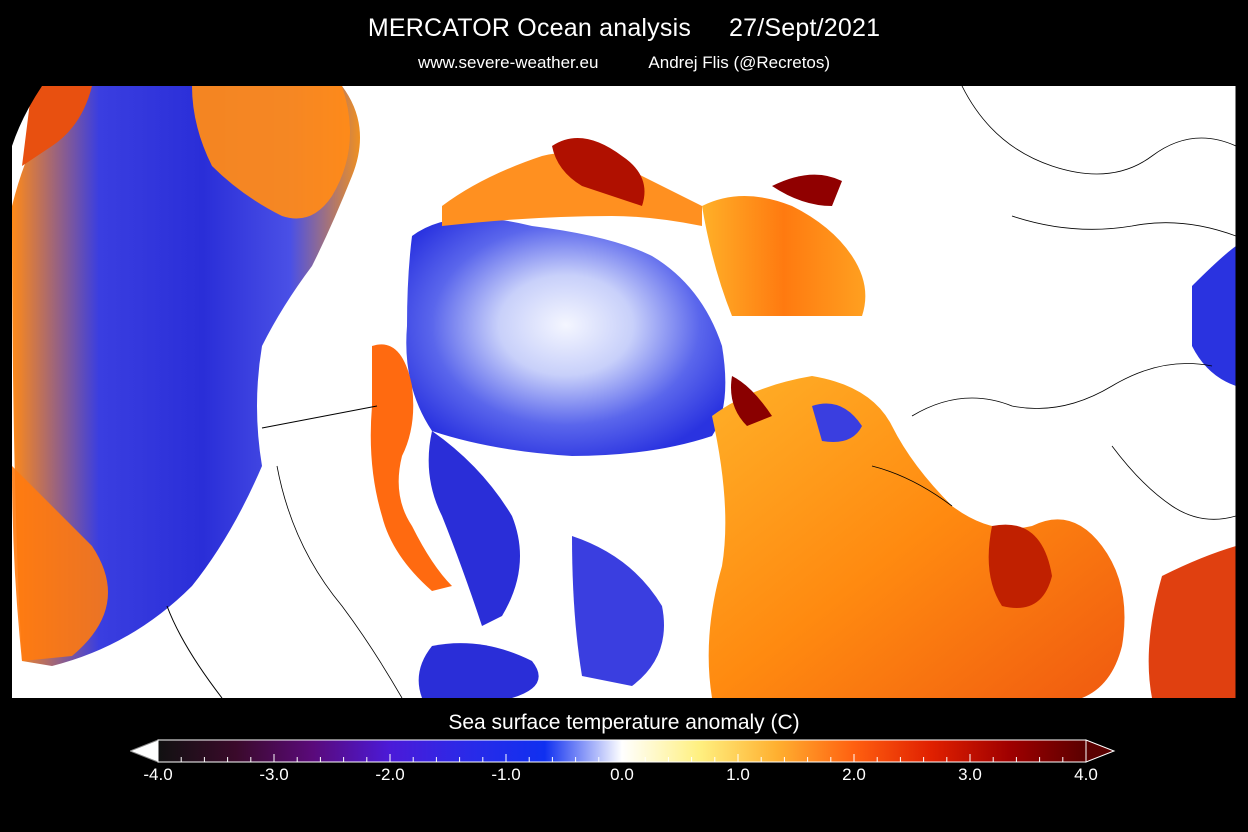 Image resolution: width=1248 pixels, height=832 pixels. Describe the element at coordinates (27, 116) in the screenshot. I see `map-corner-wedge` at that location.